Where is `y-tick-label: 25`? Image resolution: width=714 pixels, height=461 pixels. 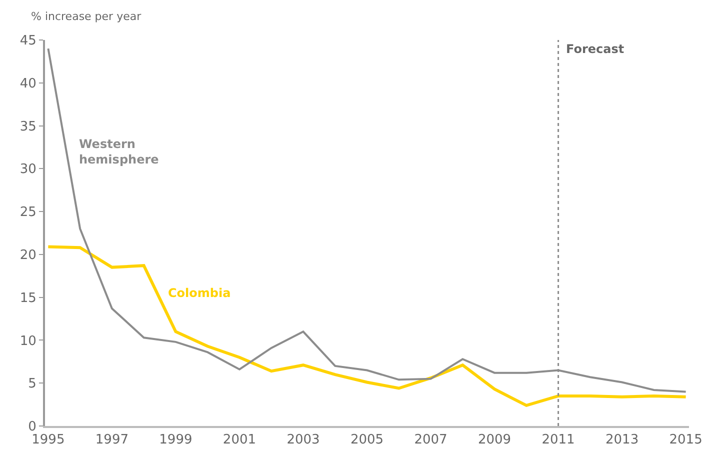 y-tick-label: 25 is located at coordinates (28, 212).